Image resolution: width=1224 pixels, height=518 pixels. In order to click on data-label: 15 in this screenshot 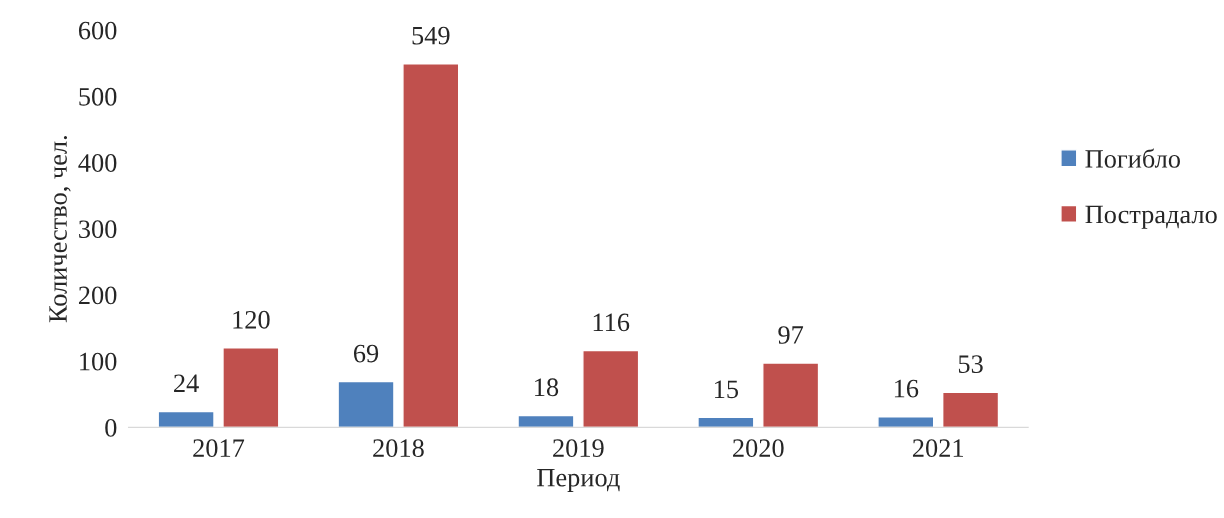, I will do `click(727, 389)`.